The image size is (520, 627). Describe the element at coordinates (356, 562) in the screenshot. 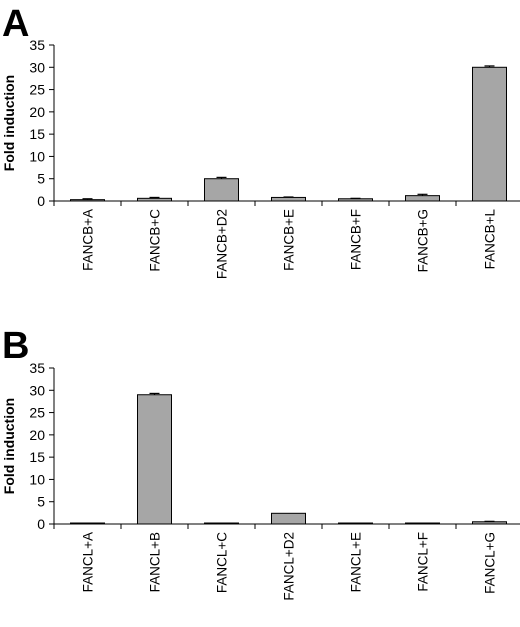

I see `panel-b-category-label: FANCL+E` at that location.